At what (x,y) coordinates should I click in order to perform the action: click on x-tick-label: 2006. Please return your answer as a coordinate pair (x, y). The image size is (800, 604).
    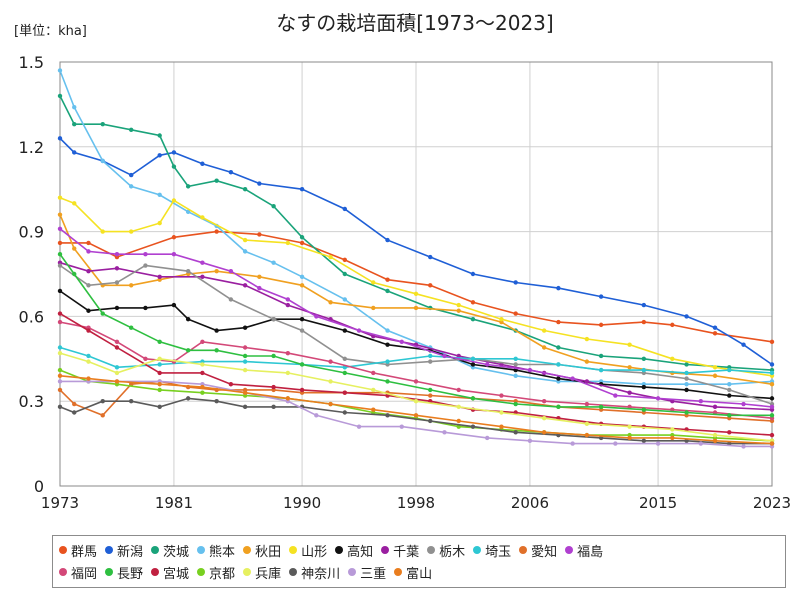
    Looking at the image, I should click on (530, 503).